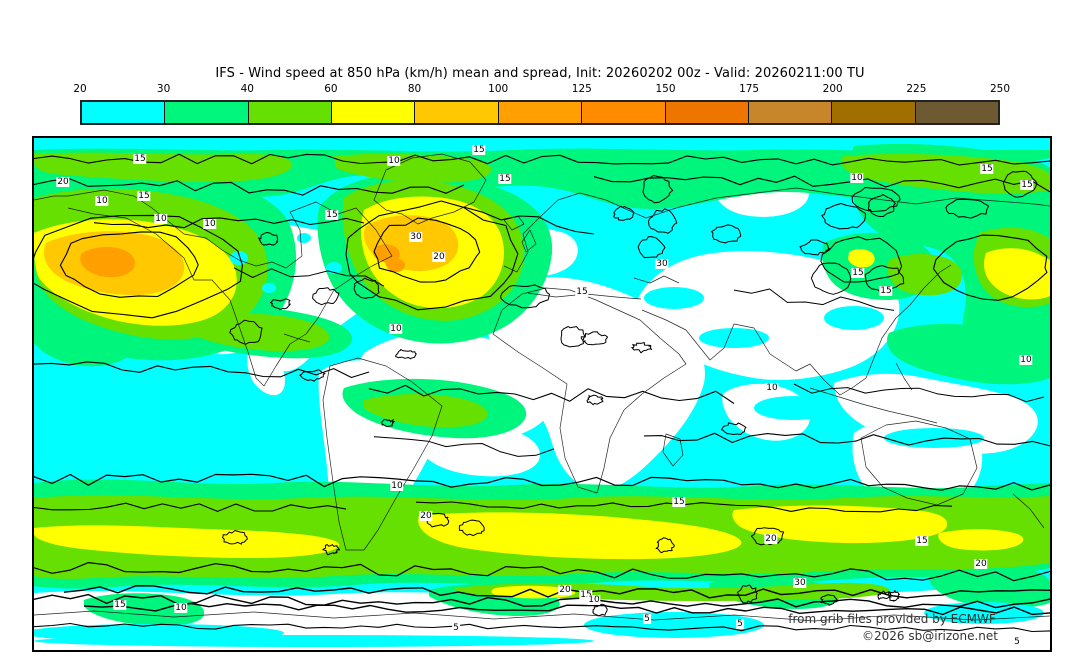 Image resolution: width=1080 pixels, height=658 pixels. Describe the element at coordinates (243, 261) in the screenshot. I see `wind-100-125-layer` at that location.